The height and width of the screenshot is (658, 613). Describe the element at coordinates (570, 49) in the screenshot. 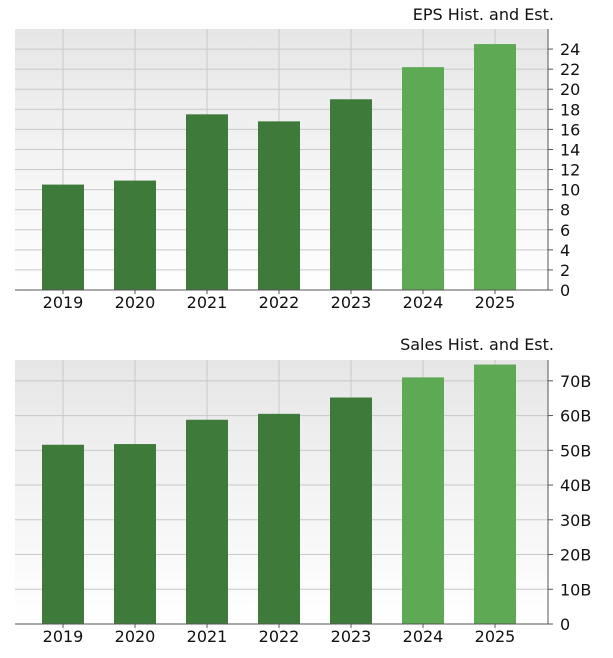

I see `y-tick-label: 24` at that location.